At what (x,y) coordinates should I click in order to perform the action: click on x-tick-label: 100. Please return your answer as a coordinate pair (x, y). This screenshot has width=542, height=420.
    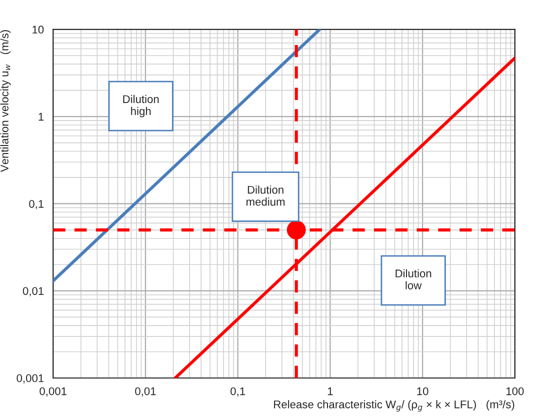
    Looking at the image, I should click on (515, 391).